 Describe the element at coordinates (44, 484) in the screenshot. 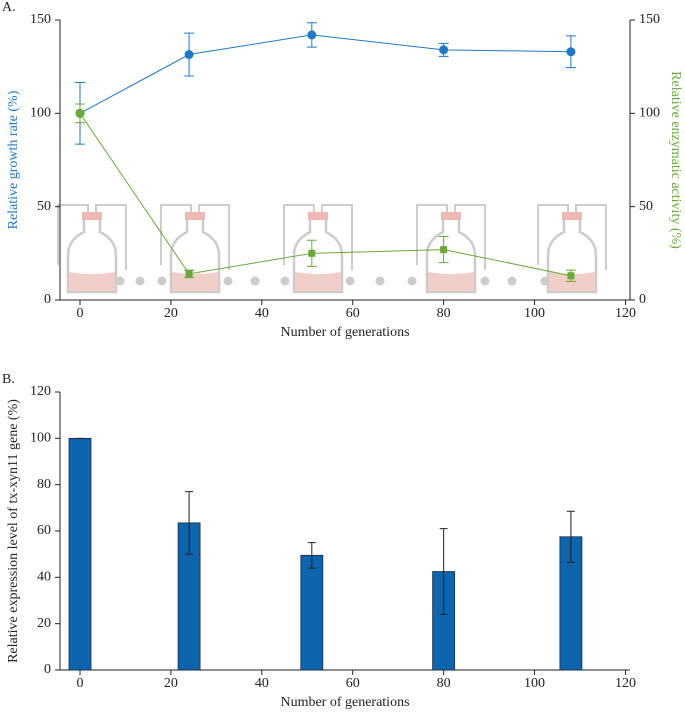

I see `y-tick-label: 80` at that location.